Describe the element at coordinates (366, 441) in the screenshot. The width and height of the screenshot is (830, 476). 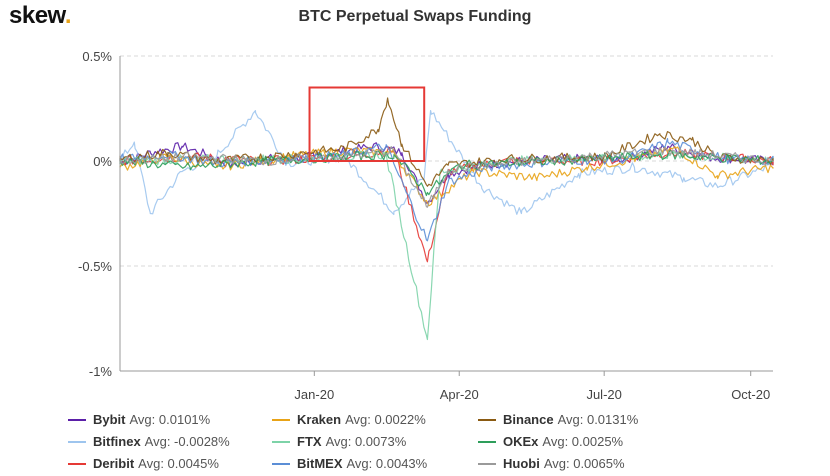
I see `legend-series-avg: Avg: 0.0073%` at that location.